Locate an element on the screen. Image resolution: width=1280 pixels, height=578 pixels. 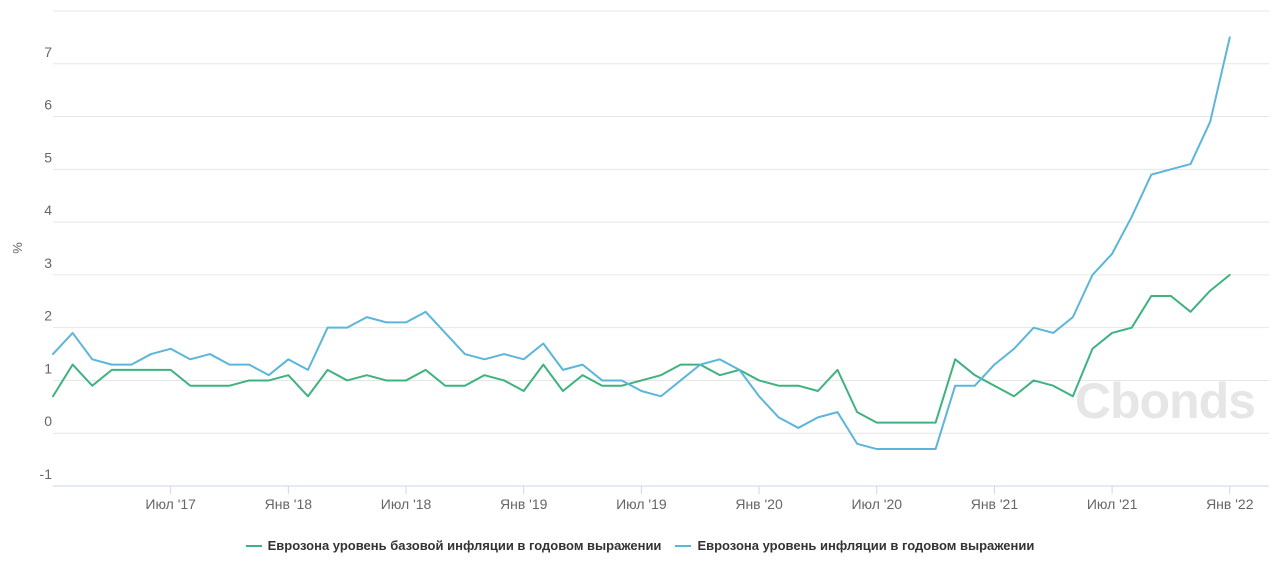
y-tick-label: 7 is located at coordinates (48, 52).